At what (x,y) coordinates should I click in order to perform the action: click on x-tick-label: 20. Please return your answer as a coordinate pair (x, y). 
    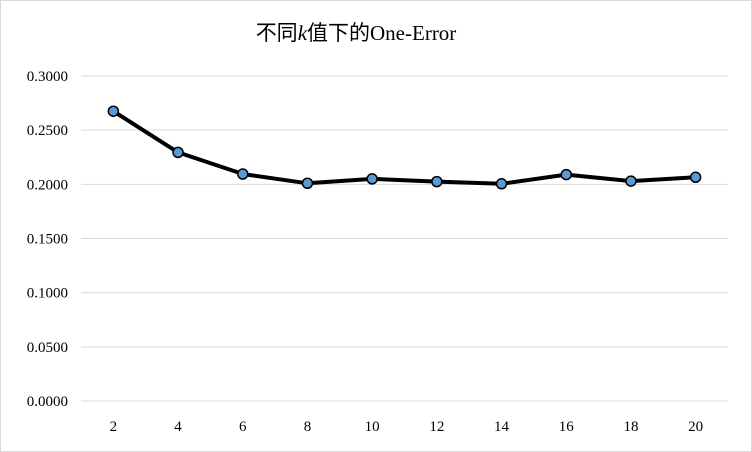
    Looking at the image, I should click on (695, 427).